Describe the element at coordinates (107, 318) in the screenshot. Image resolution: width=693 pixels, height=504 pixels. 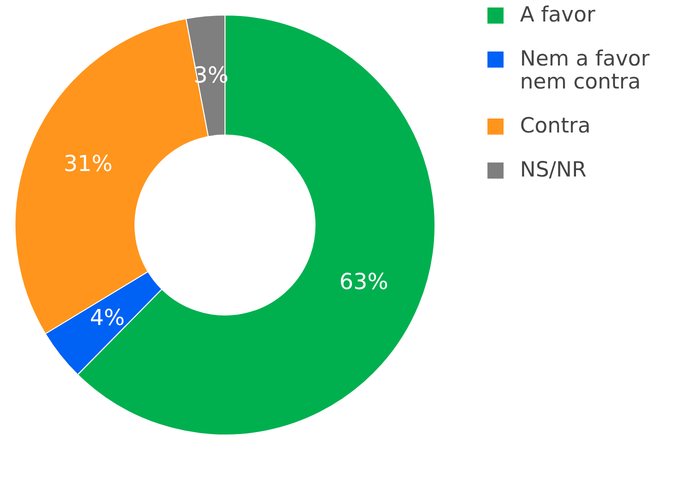
I see `data-label: 4%` at that location.